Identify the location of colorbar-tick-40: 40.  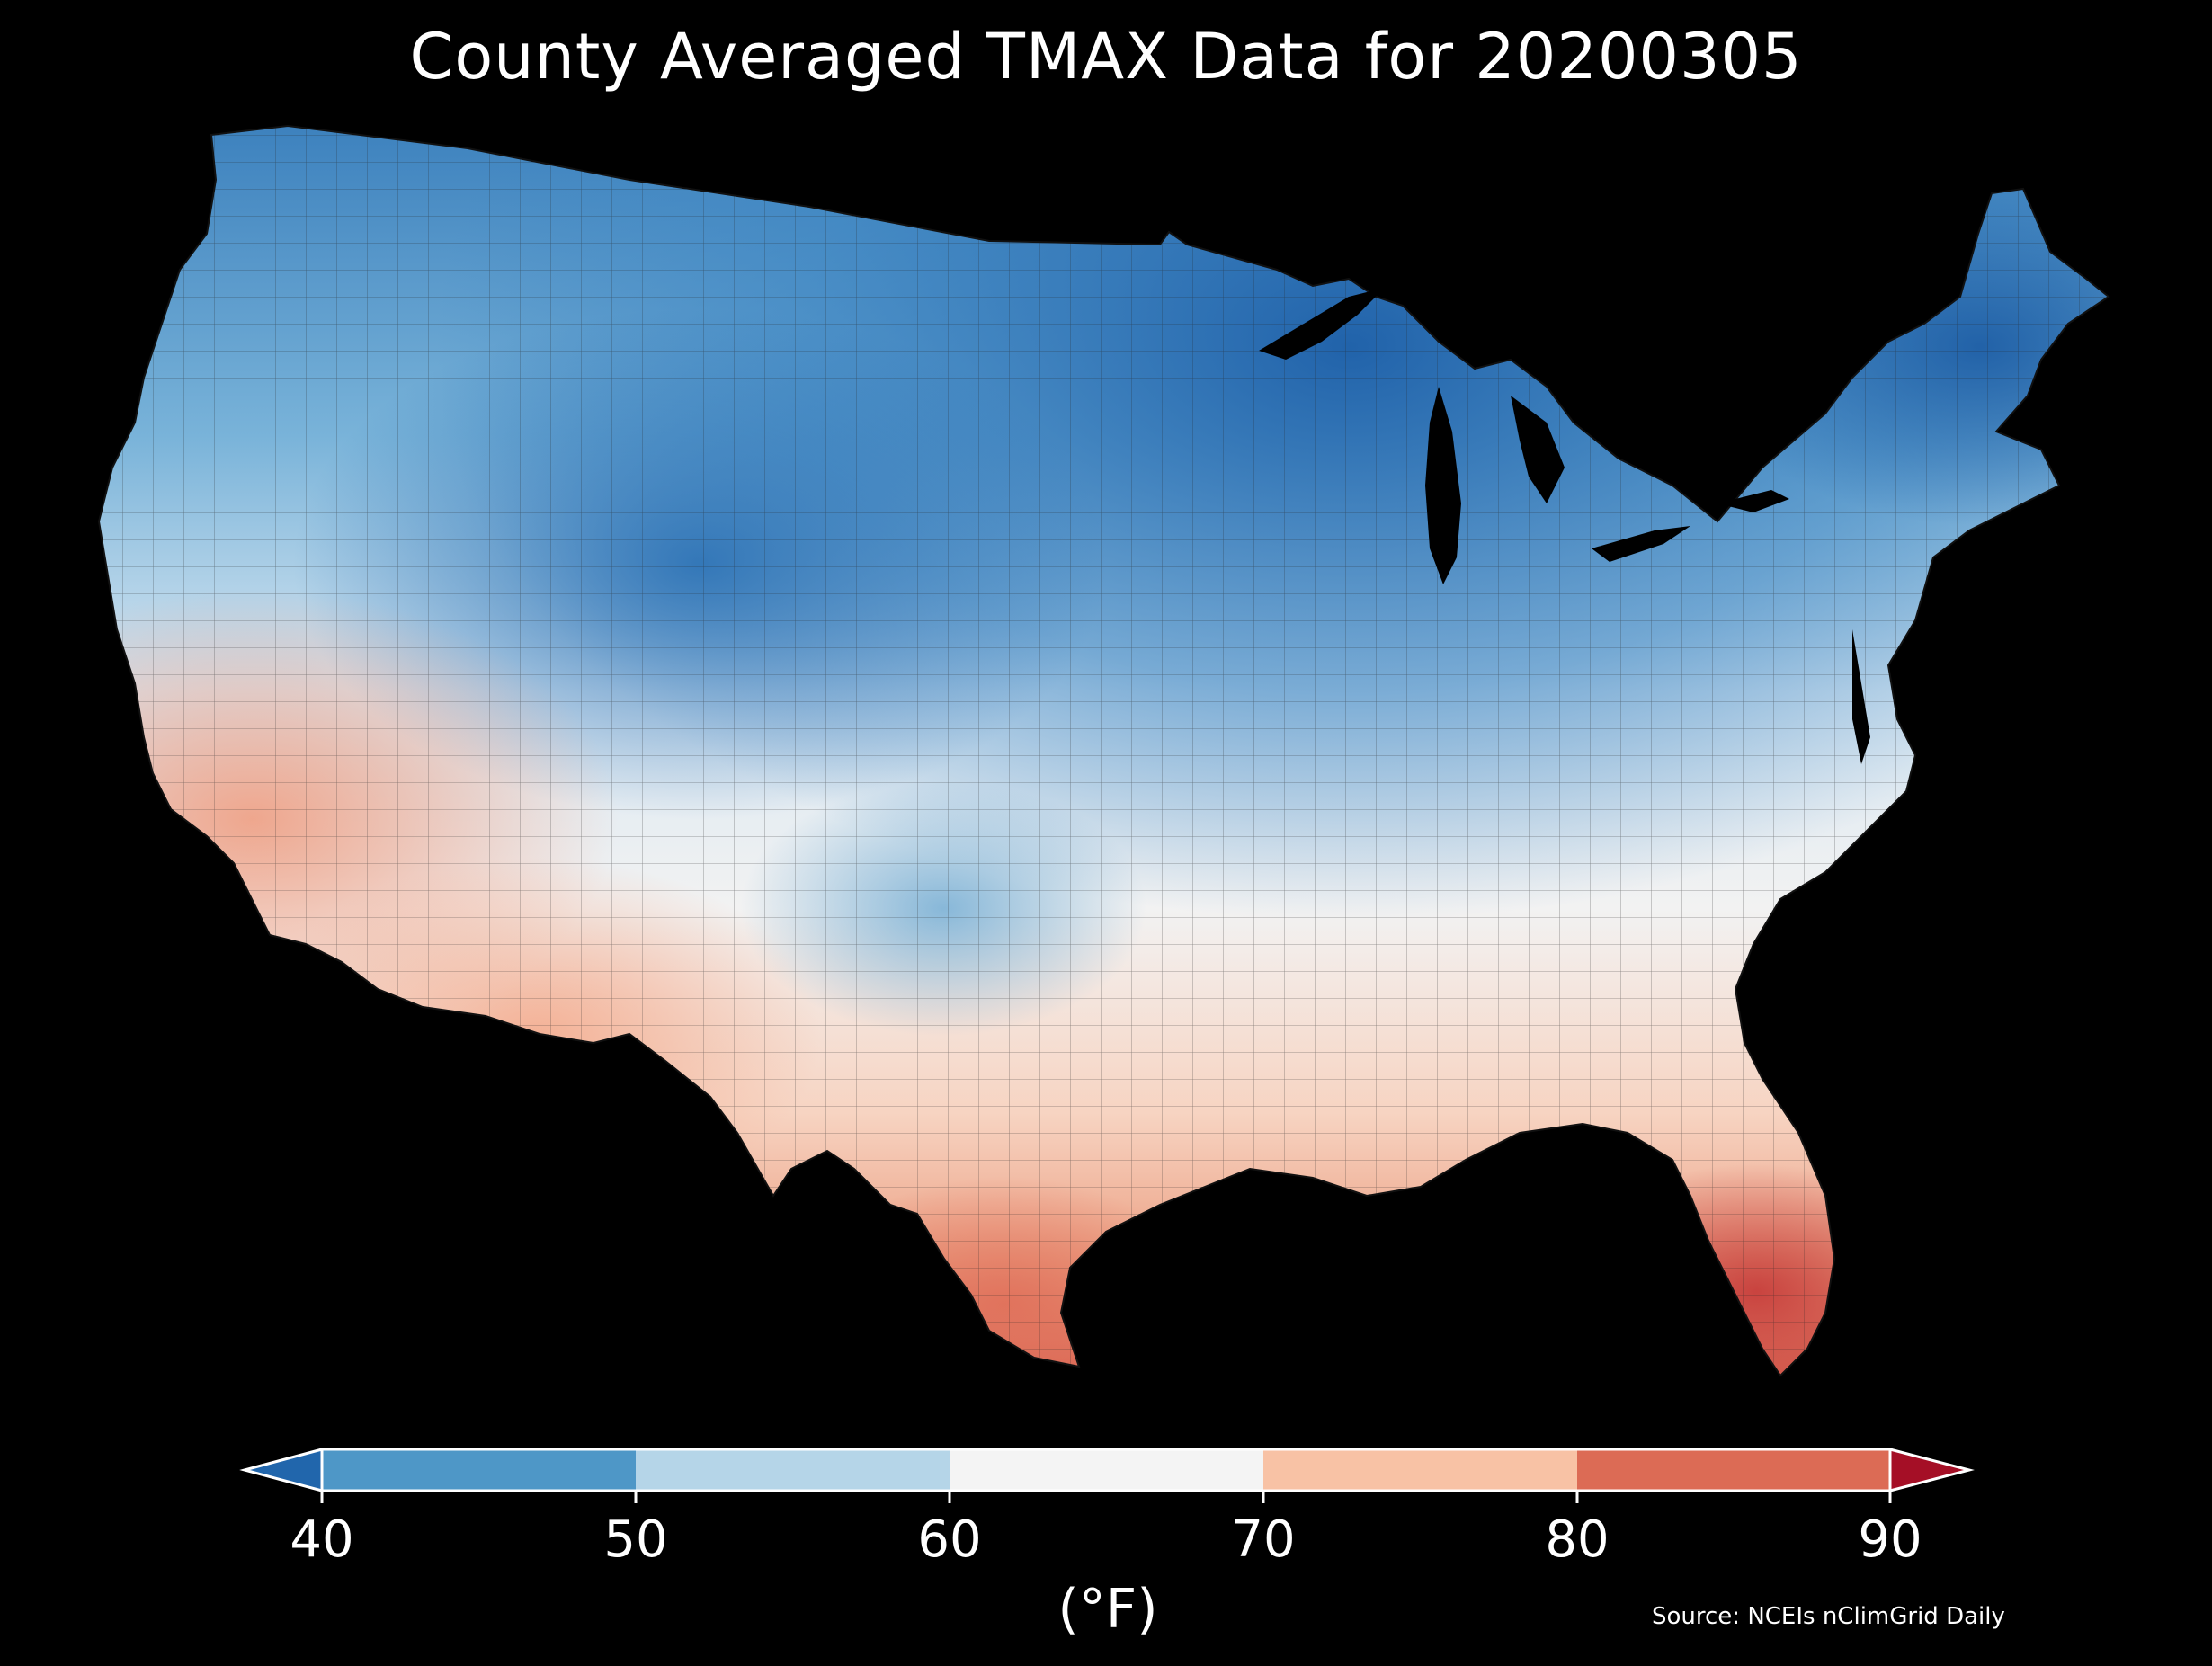
(322, 1540).